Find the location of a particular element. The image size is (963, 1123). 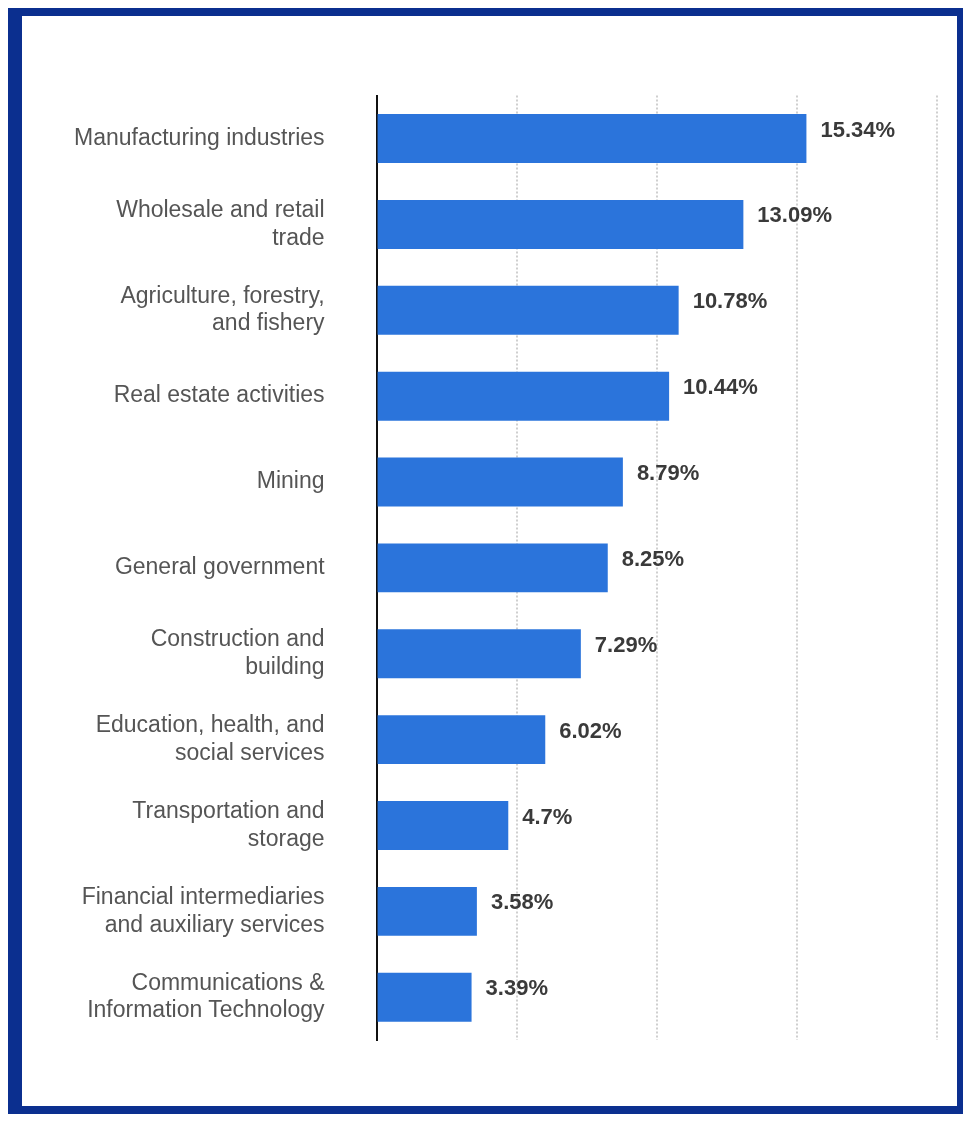

data-label: 7.29% is located at coordinates (626, 644).